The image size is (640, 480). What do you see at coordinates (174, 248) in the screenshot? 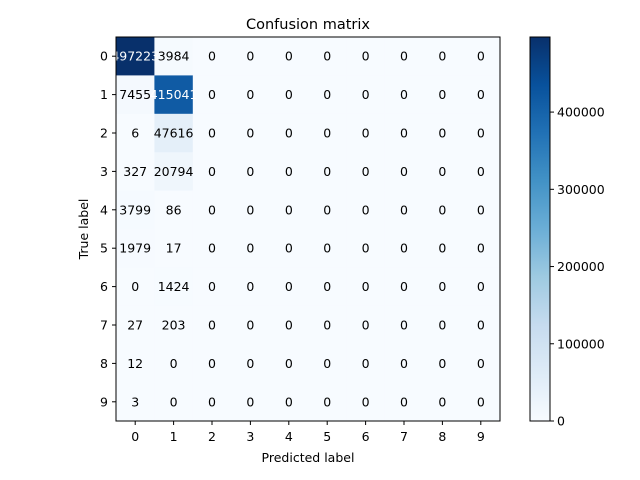
I see `cell-value-r5-c1: 17` at bounding box center [174, 248].